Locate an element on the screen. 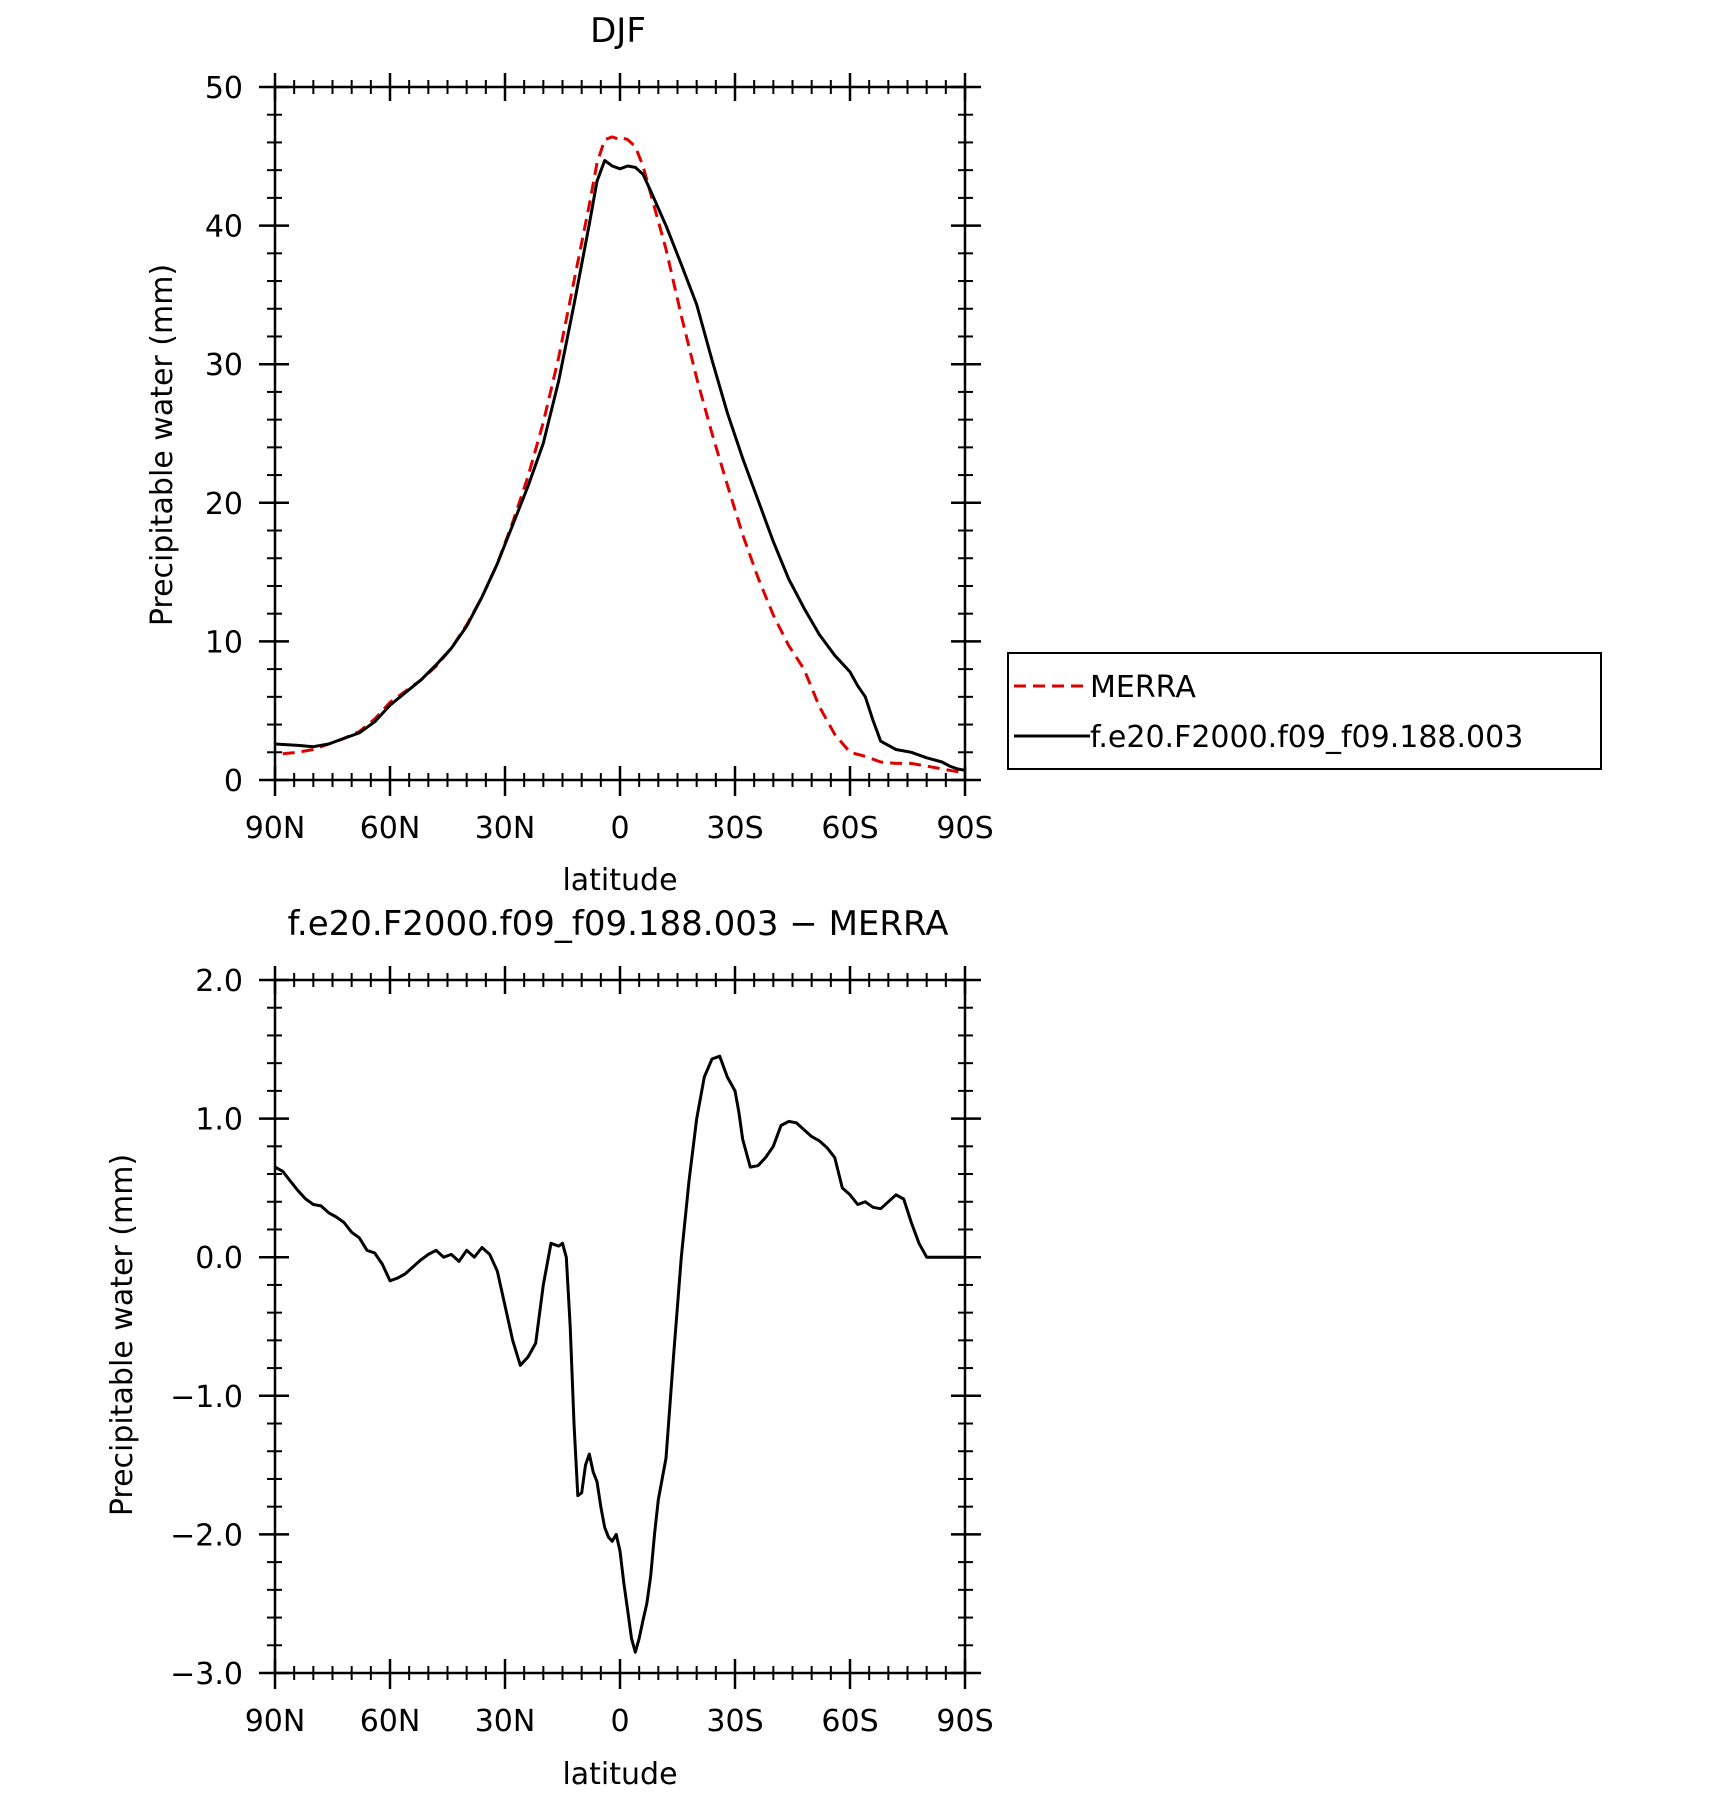 The width and height of the screenshot is (1710, 1794). series-line-difference is located at coordinates (619, 1354).